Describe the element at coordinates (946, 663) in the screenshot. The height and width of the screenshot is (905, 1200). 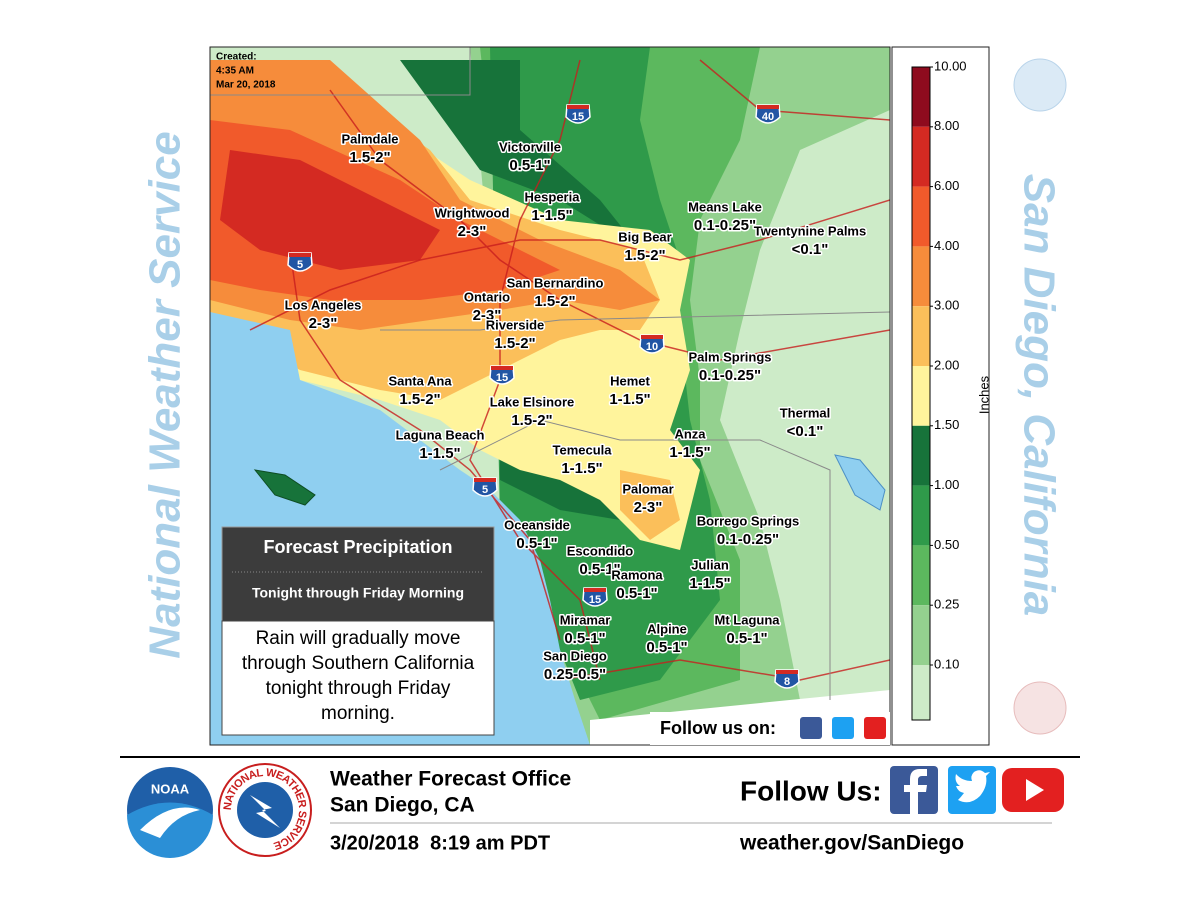
I see `legend-label: 0.10` at that location.